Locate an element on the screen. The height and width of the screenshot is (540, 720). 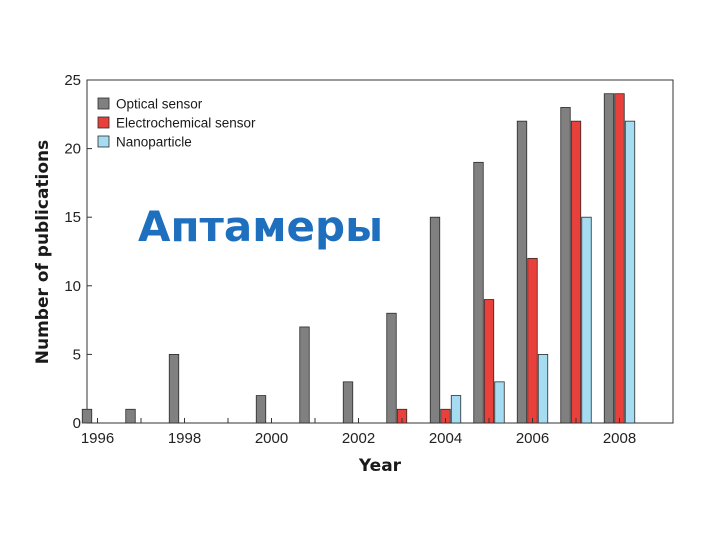
bar-nanoparticle-2005 is located at coordinates (499, 402).